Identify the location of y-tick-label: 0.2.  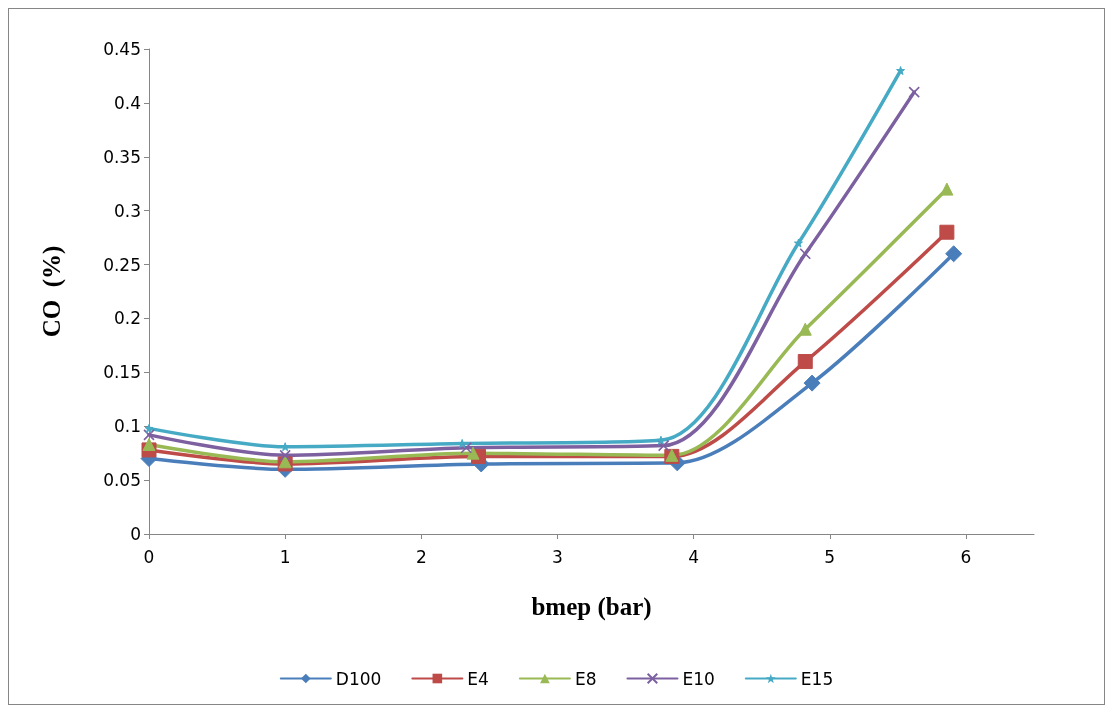
(127, 318).